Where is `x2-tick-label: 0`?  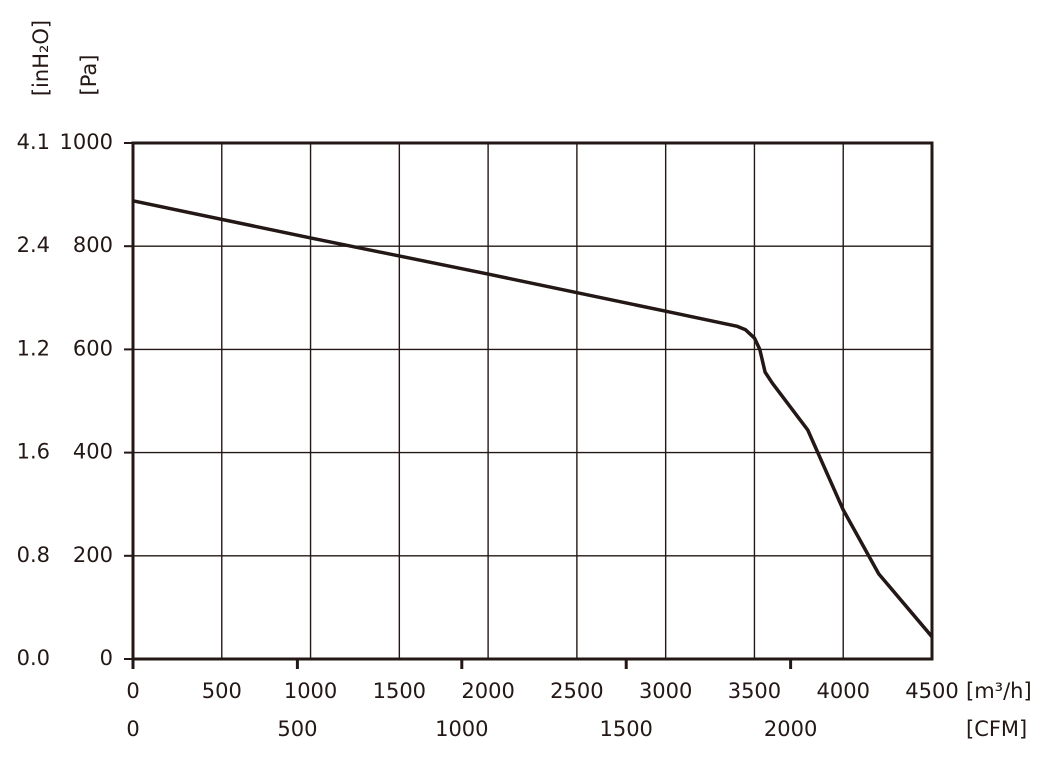 x2-tick-label: 0 is located at coordinates (132, 729).